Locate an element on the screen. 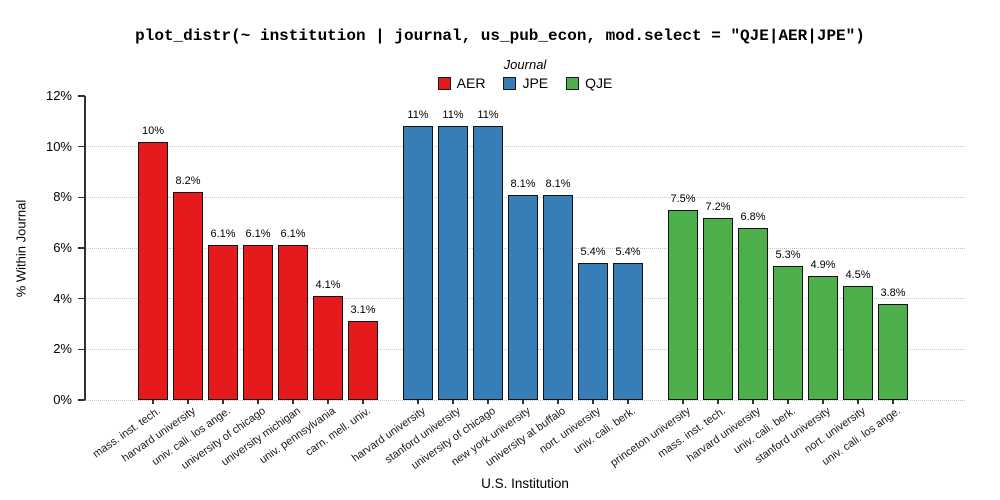  y-axis-line is located at coordinates (85, 248).